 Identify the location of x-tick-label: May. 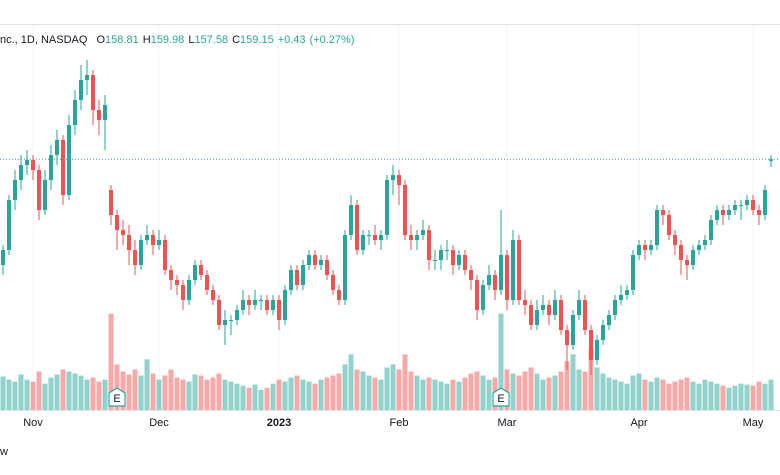
(753, 423).